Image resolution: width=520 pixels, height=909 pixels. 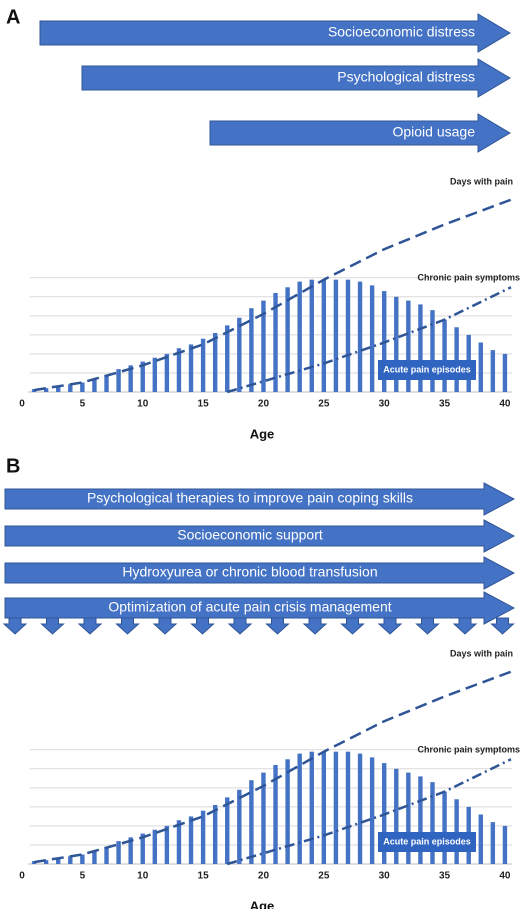 What do you see at coordinates (433, 132) in the screenshot?
I see `arrow-label: Opioid usage` at bounding box center [433, 132].